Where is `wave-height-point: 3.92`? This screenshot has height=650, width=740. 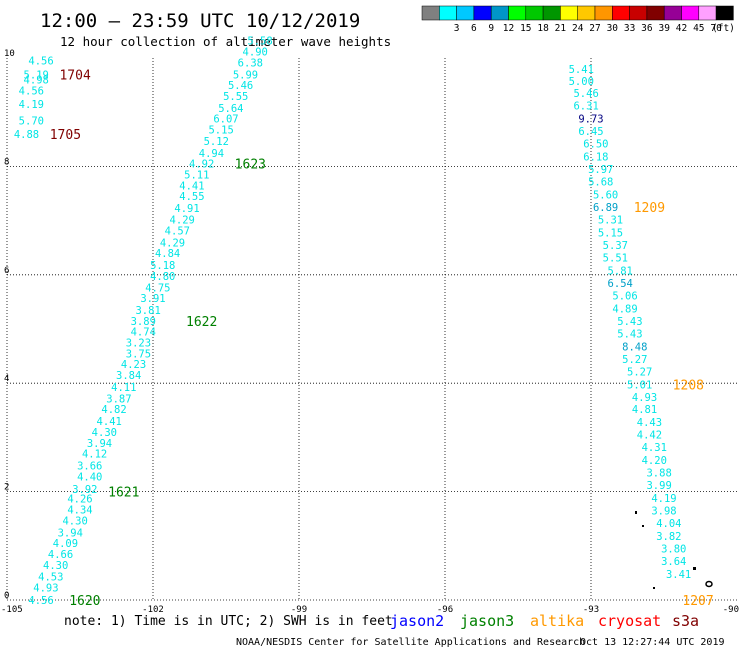
wave-height-point: 3.92 is located at coordinates (84, 490).